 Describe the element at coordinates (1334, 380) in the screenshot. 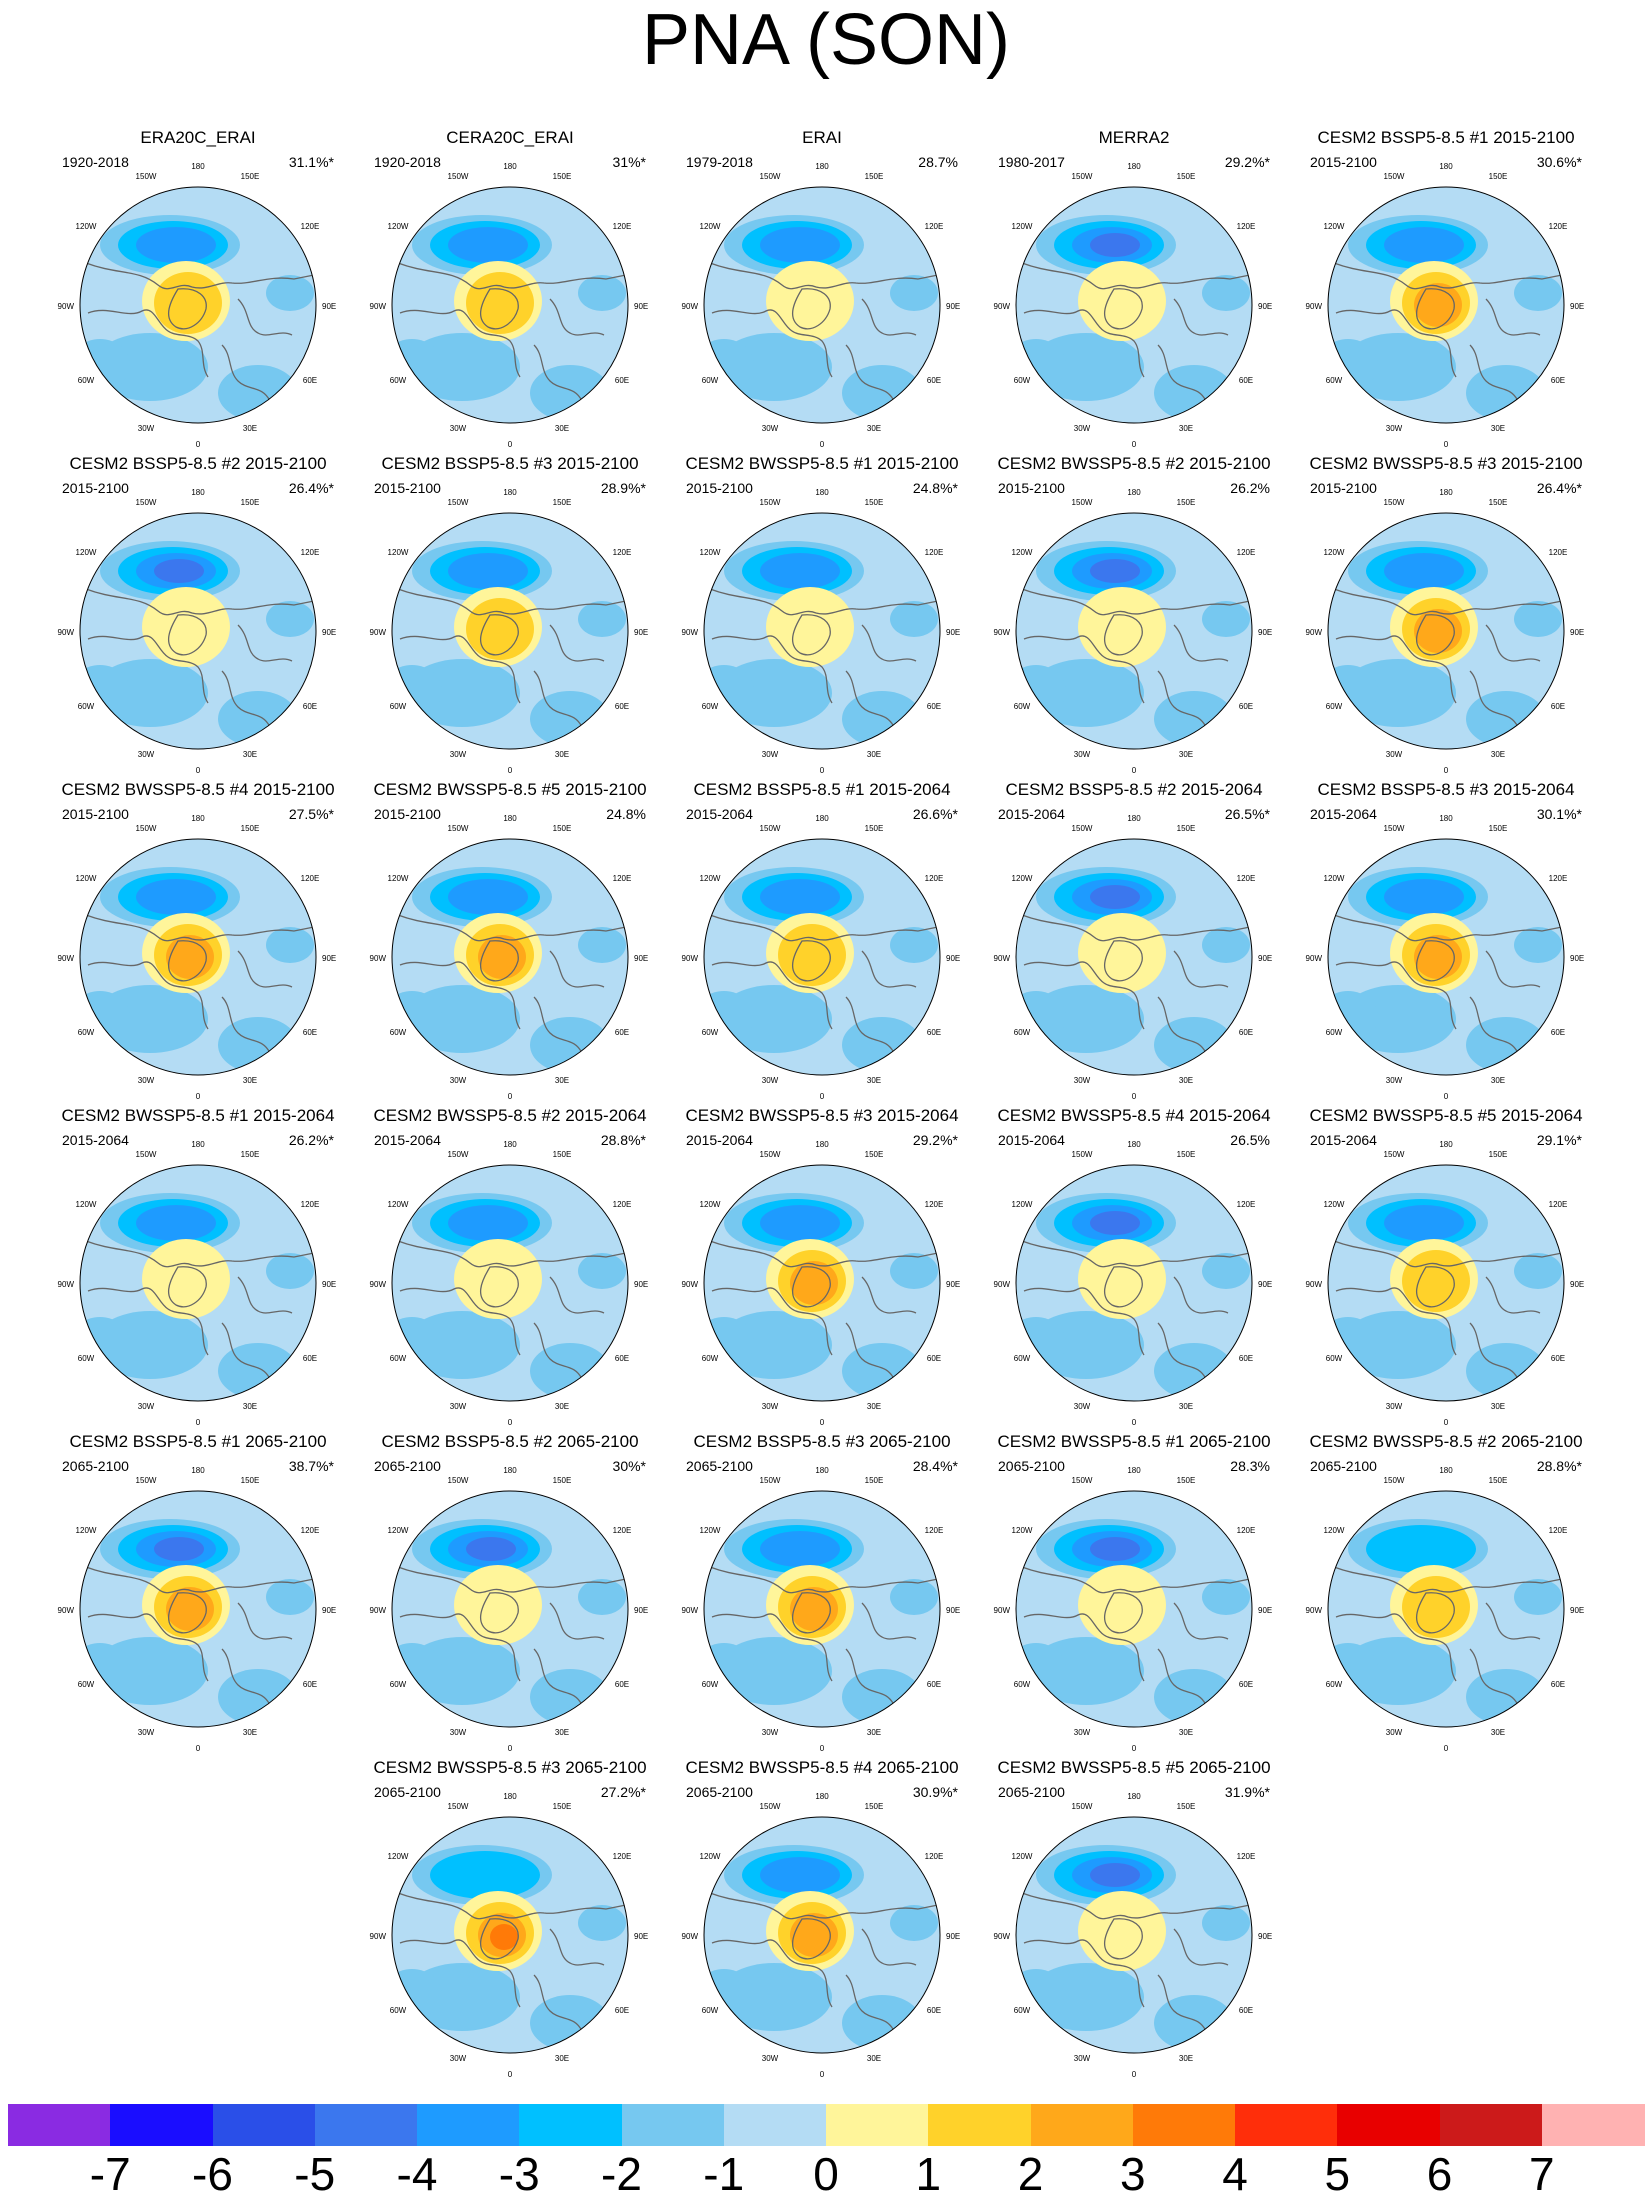

I see `longitude-label: 60W` at that location.